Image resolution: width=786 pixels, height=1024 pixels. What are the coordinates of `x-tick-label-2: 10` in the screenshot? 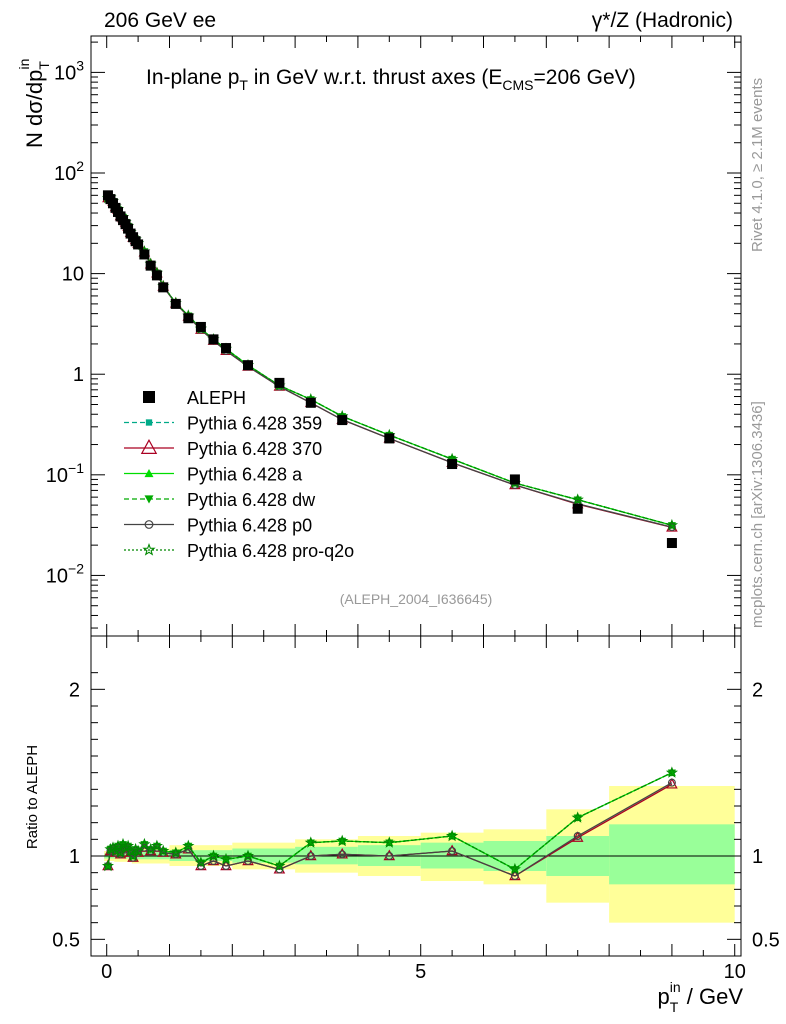 It's located at (735, 972).